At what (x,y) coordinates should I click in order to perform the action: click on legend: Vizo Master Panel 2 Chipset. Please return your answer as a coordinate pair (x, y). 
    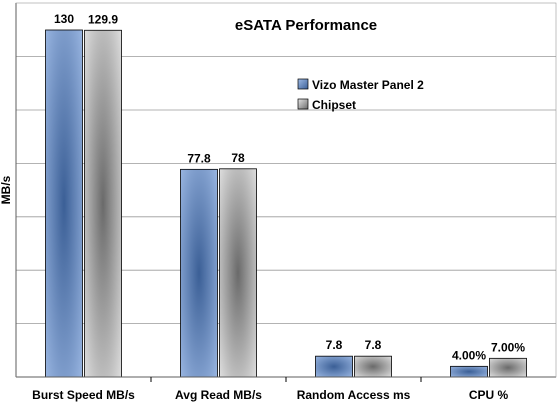
    Looking at the image, I should click on (360, 95).